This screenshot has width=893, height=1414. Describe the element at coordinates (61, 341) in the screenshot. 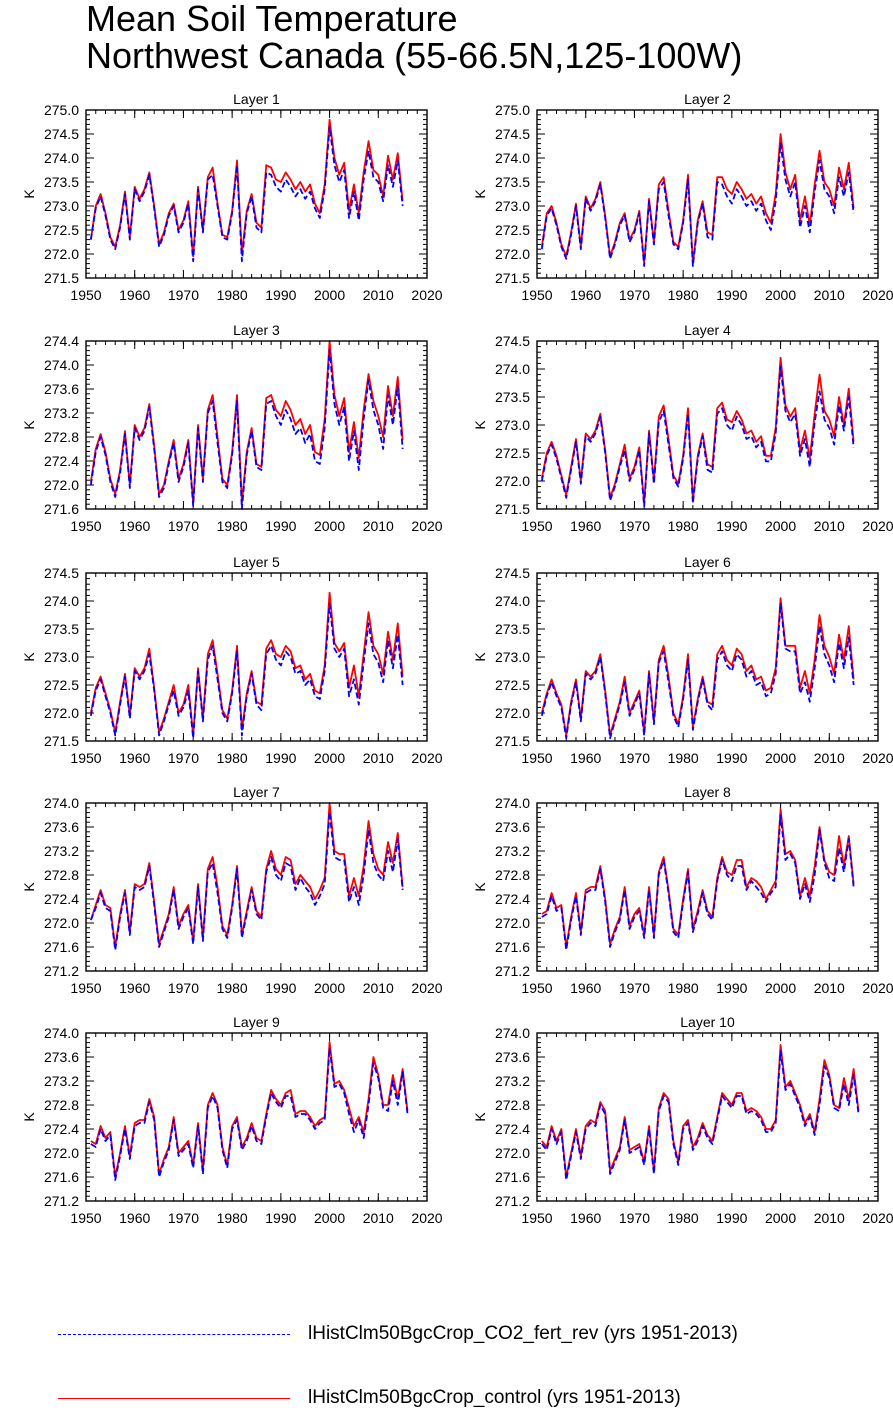

I see `y-tick-label: 274.4` at that location.